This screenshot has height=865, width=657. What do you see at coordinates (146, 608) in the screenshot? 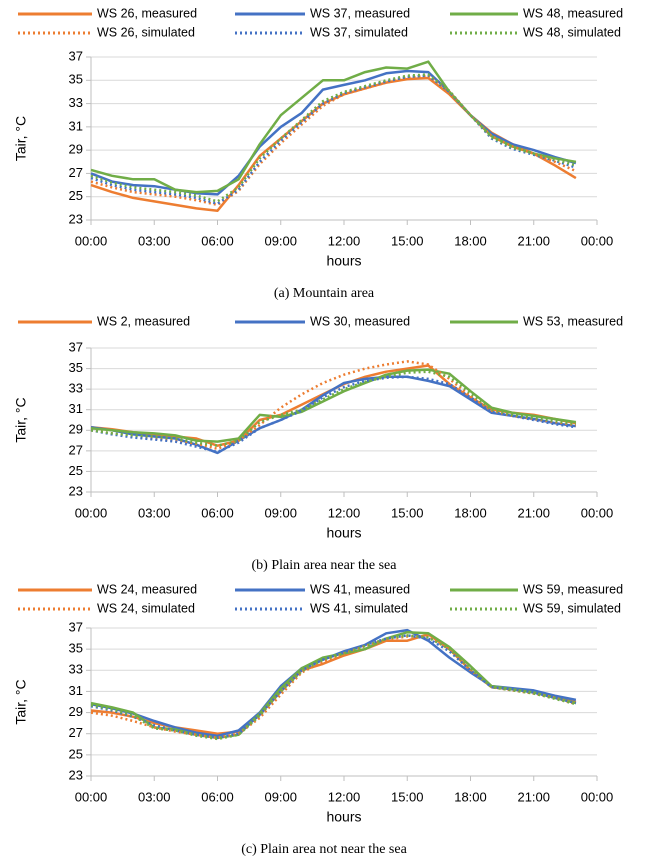
I see `legend-label: WS 24, simulated` at bounding box center [146, 608].